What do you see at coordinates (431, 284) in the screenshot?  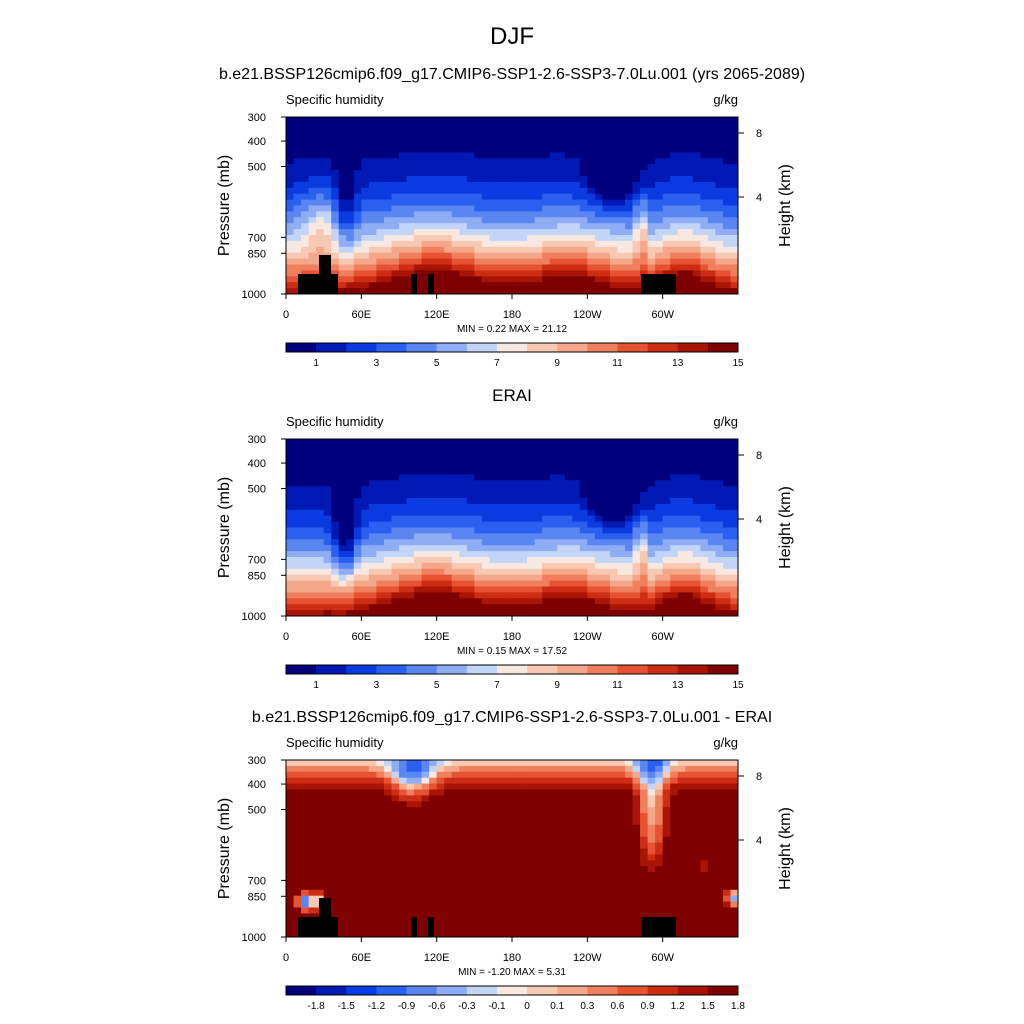 I see `terrain-block` at bounding box center [431, 284].